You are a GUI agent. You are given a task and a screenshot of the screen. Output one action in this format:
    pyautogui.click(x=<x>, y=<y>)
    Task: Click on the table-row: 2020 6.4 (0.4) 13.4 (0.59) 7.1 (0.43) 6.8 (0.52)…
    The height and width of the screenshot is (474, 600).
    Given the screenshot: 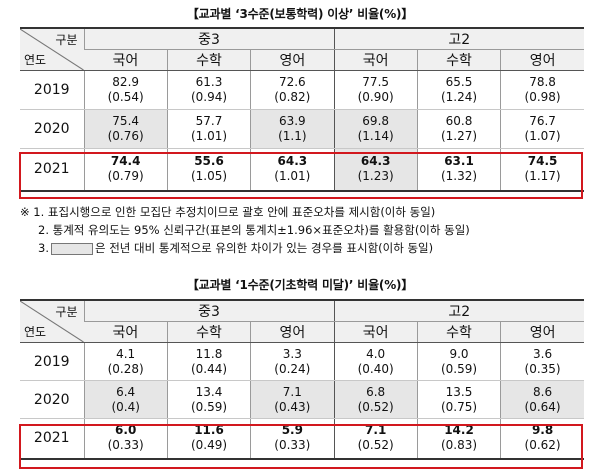 What is the action you would take?
    pyautogui.click(x=302, y=399)
    